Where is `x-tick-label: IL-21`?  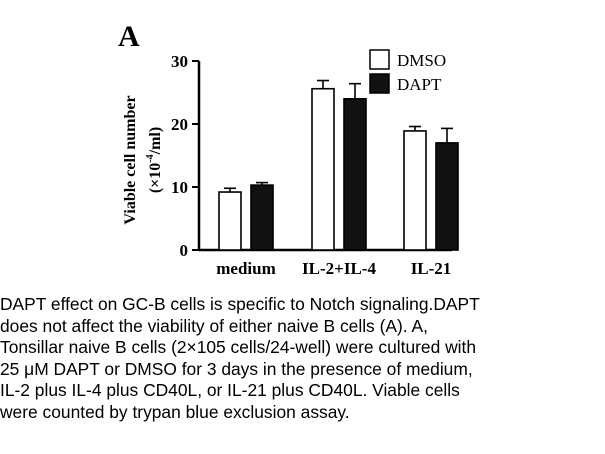 x-tick-label: IL-21 is located at coordinates (431, 268).